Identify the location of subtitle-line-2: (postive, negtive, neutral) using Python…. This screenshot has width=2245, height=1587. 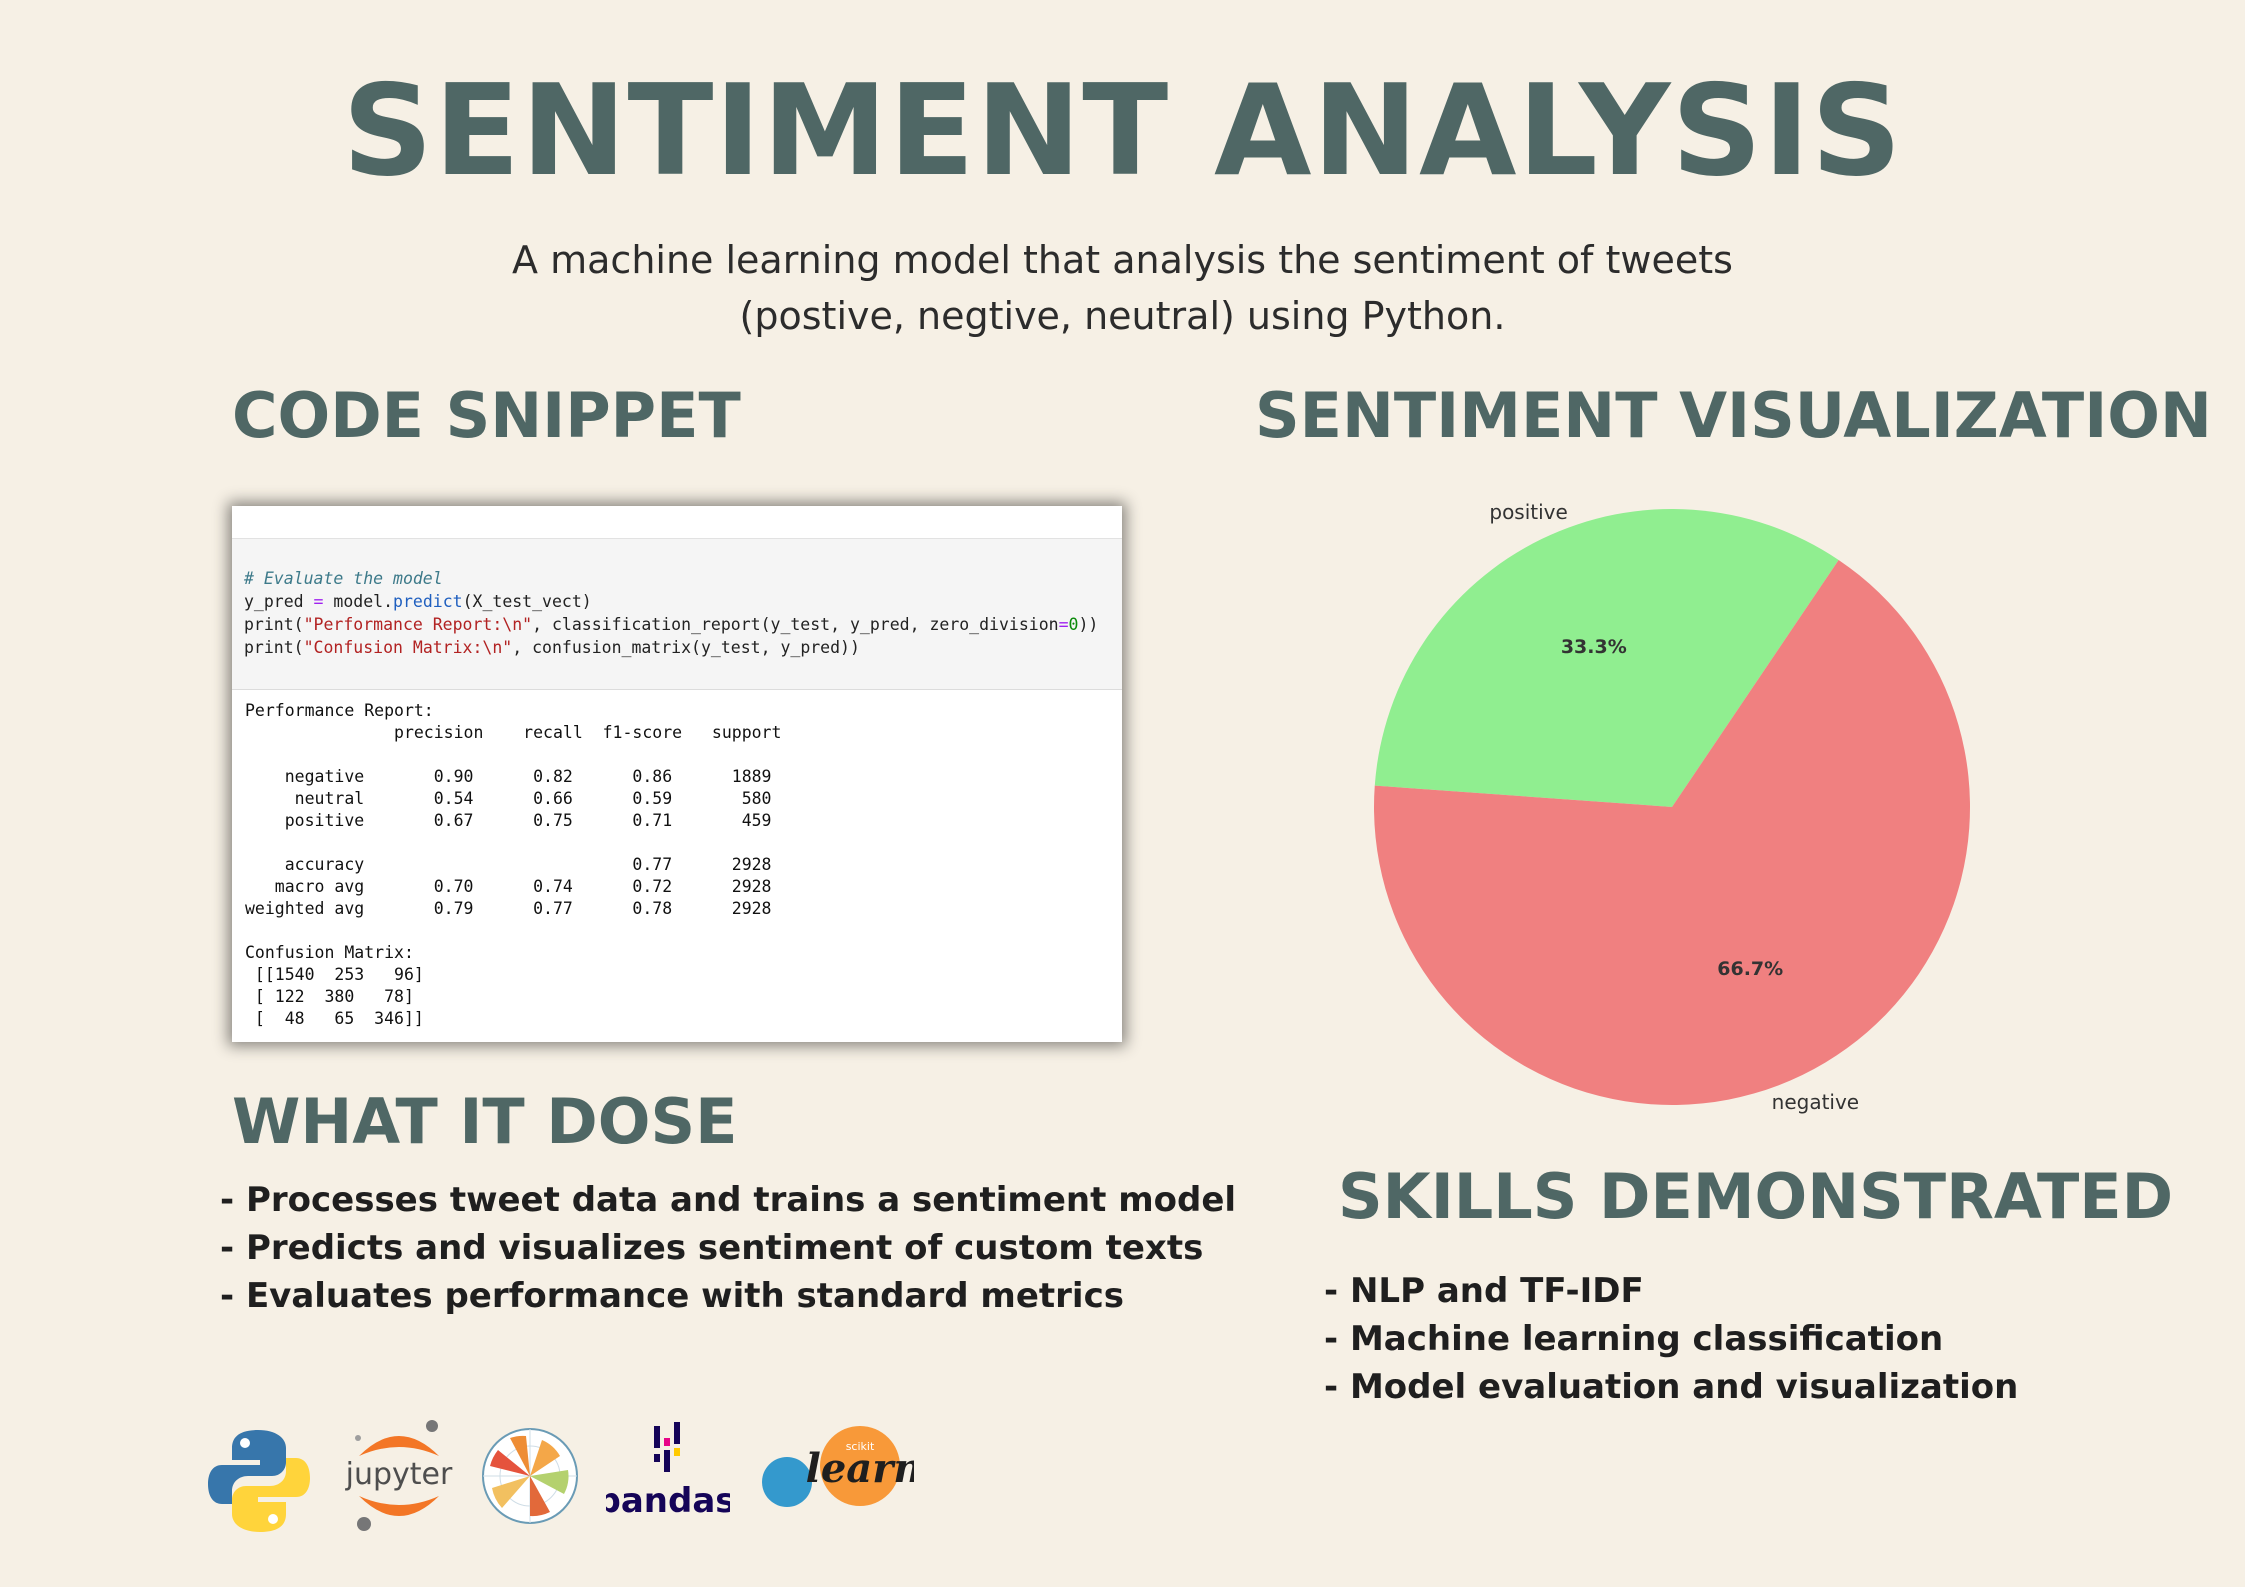
(1122, 316).